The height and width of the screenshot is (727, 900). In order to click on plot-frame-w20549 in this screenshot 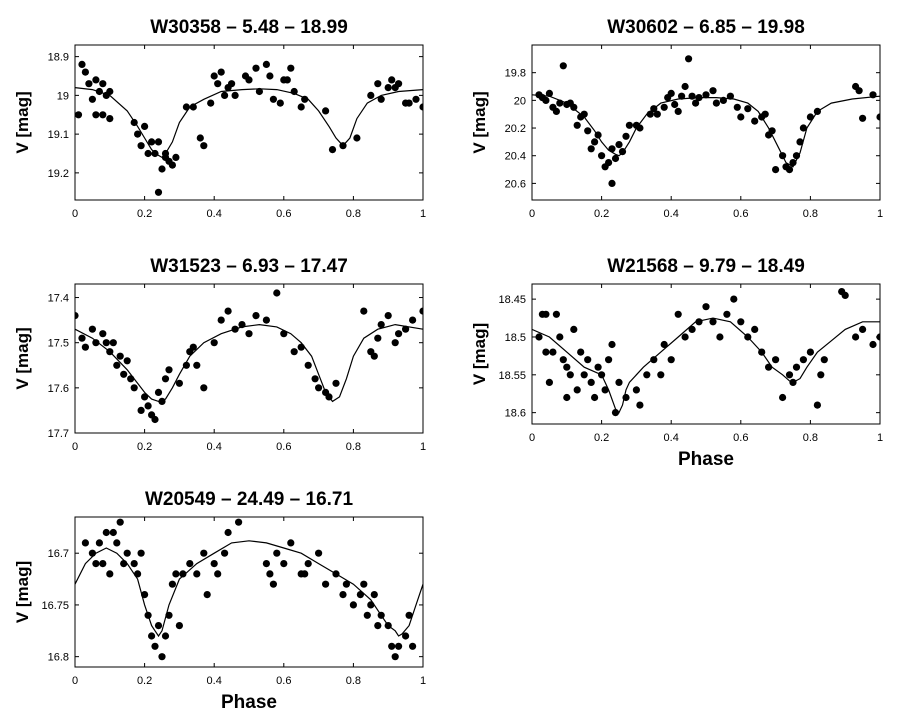, I will do `click(249, 592)`.